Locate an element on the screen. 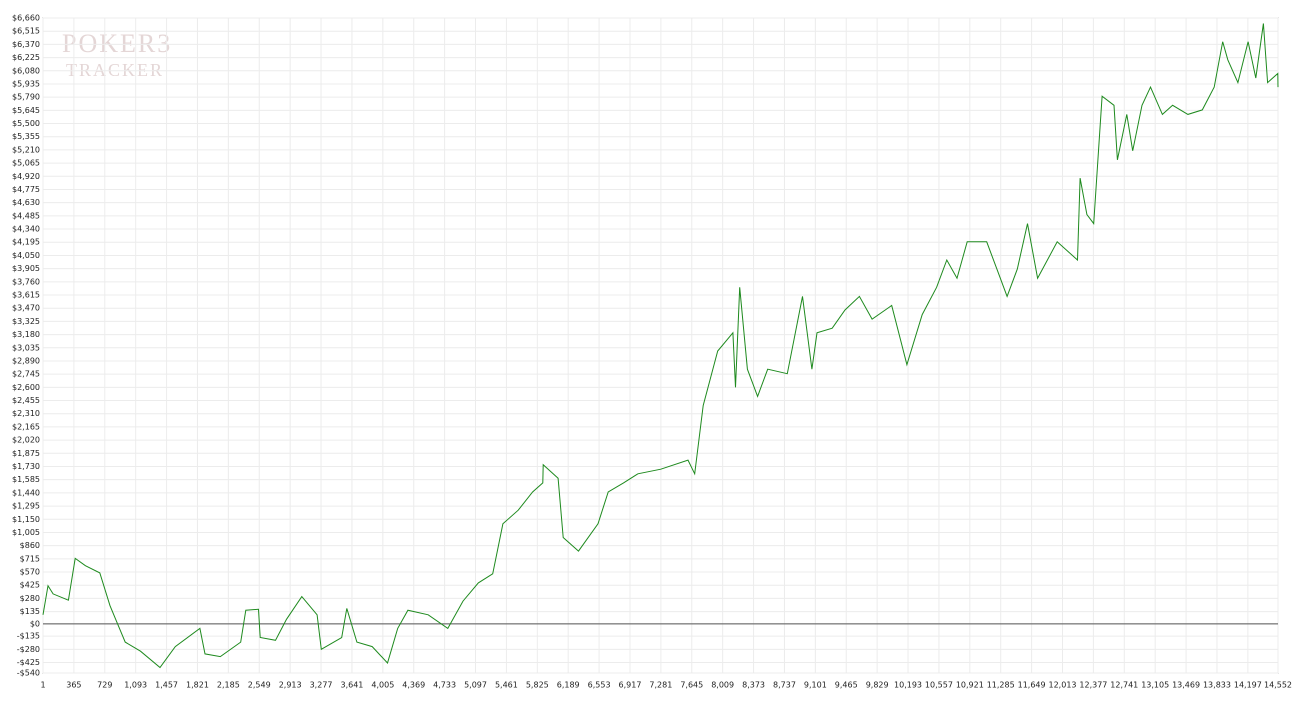 The height and width of the screenshot is (723, 1295). x-tick-label: 9,465 is located at coordinates (846, 685).